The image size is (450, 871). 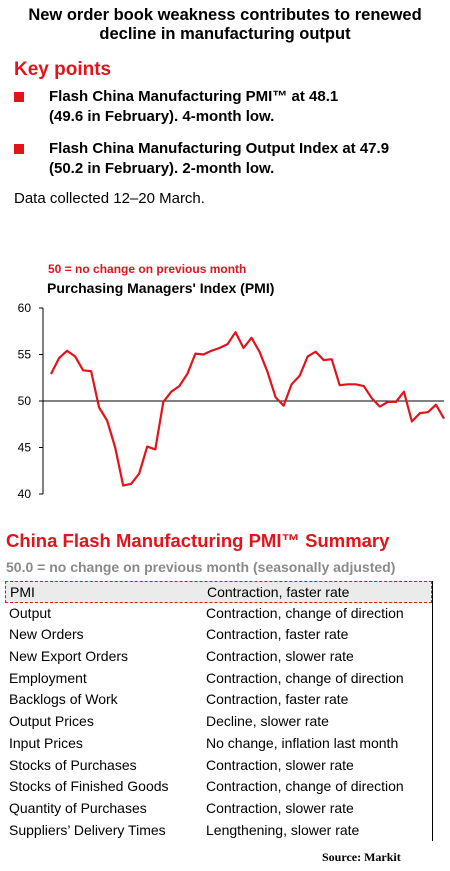 I want to click on row-label: Stocks of Purchases, so click(x=73, y=764).